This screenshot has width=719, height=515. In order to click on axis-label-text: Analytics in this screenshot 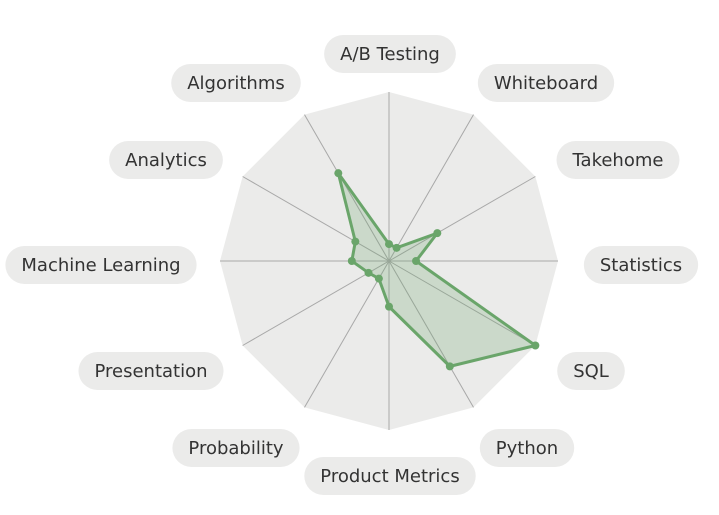, I will do `click(166, 160)`.